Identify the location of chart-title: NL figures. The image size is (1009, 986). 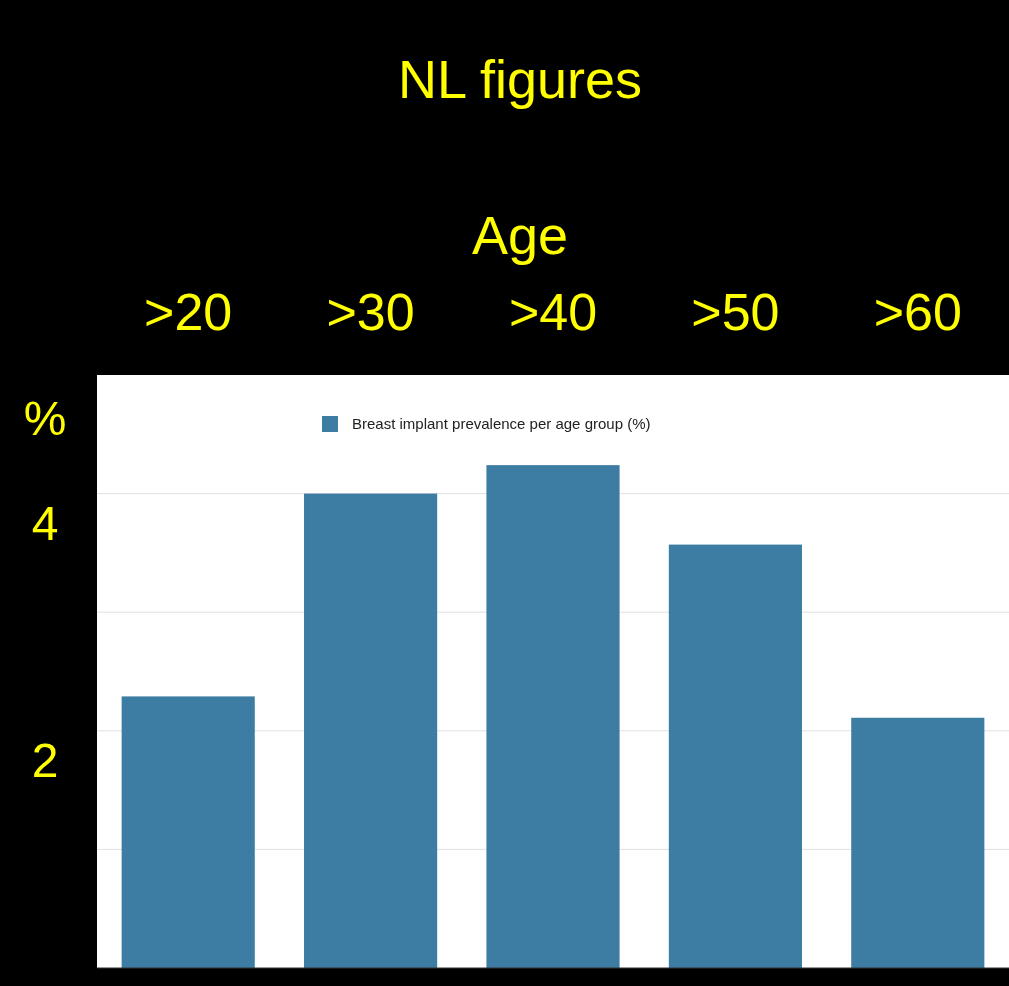
(520, 79).